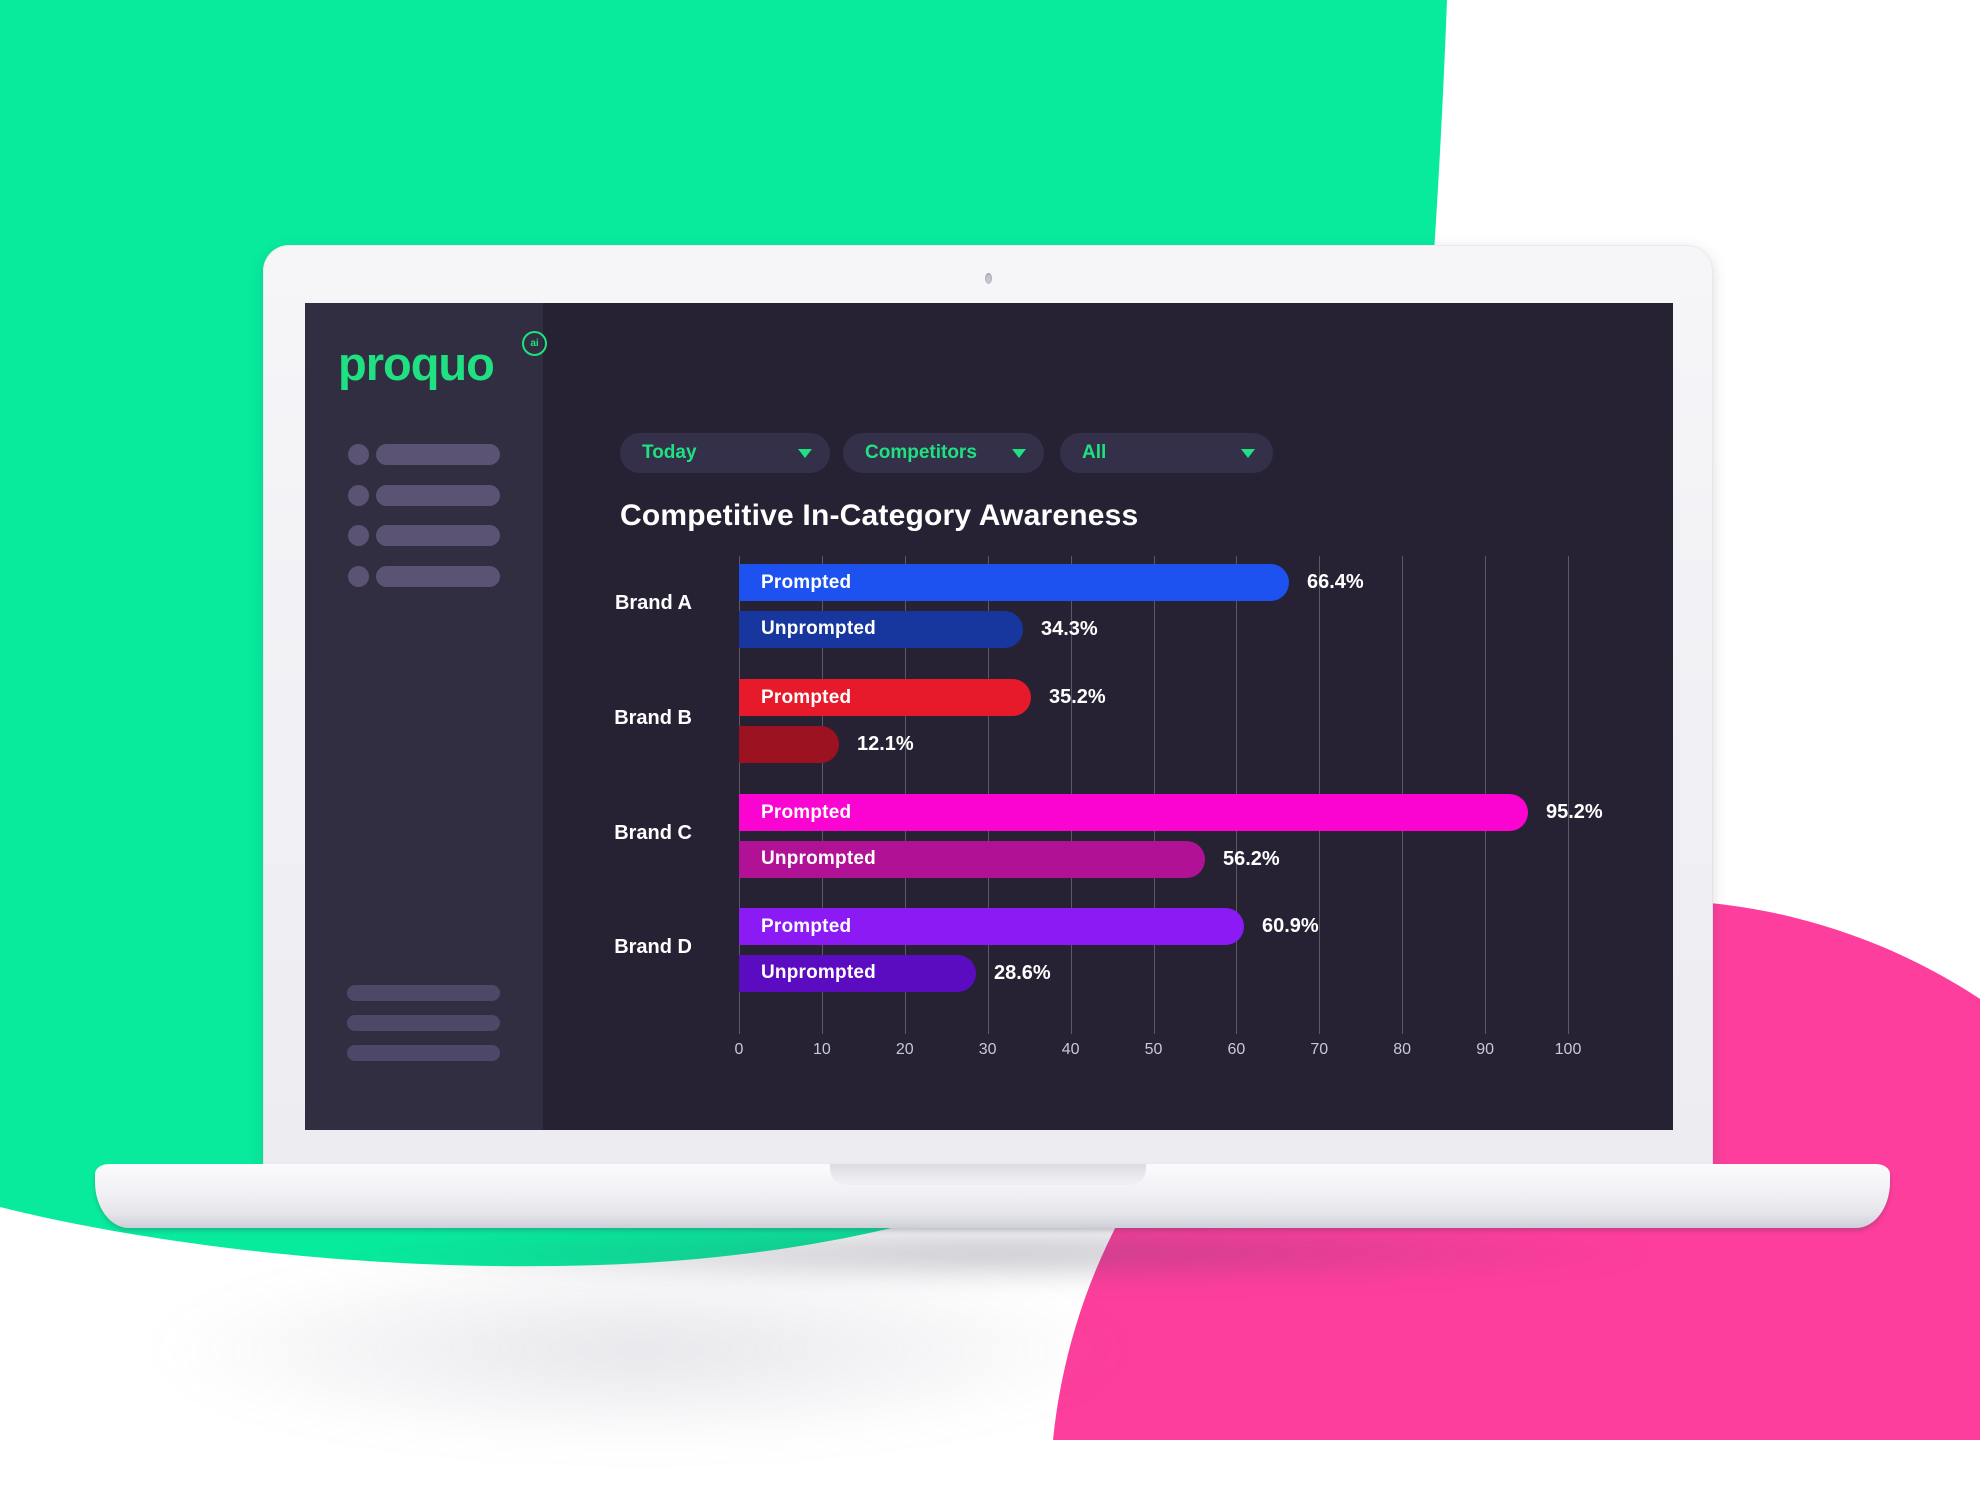 The image size is (1980, 1490). I want to click on bar-value-label: 34.3%, so click(1069, 628).